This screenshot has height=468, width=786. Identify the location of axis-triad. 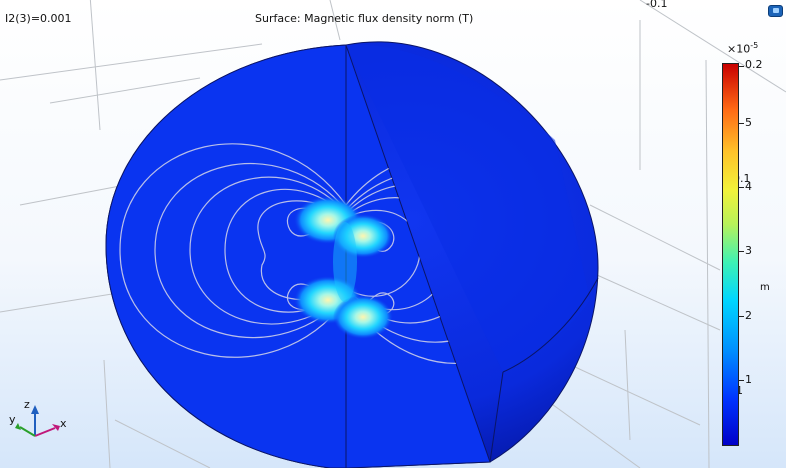
(37, 421).